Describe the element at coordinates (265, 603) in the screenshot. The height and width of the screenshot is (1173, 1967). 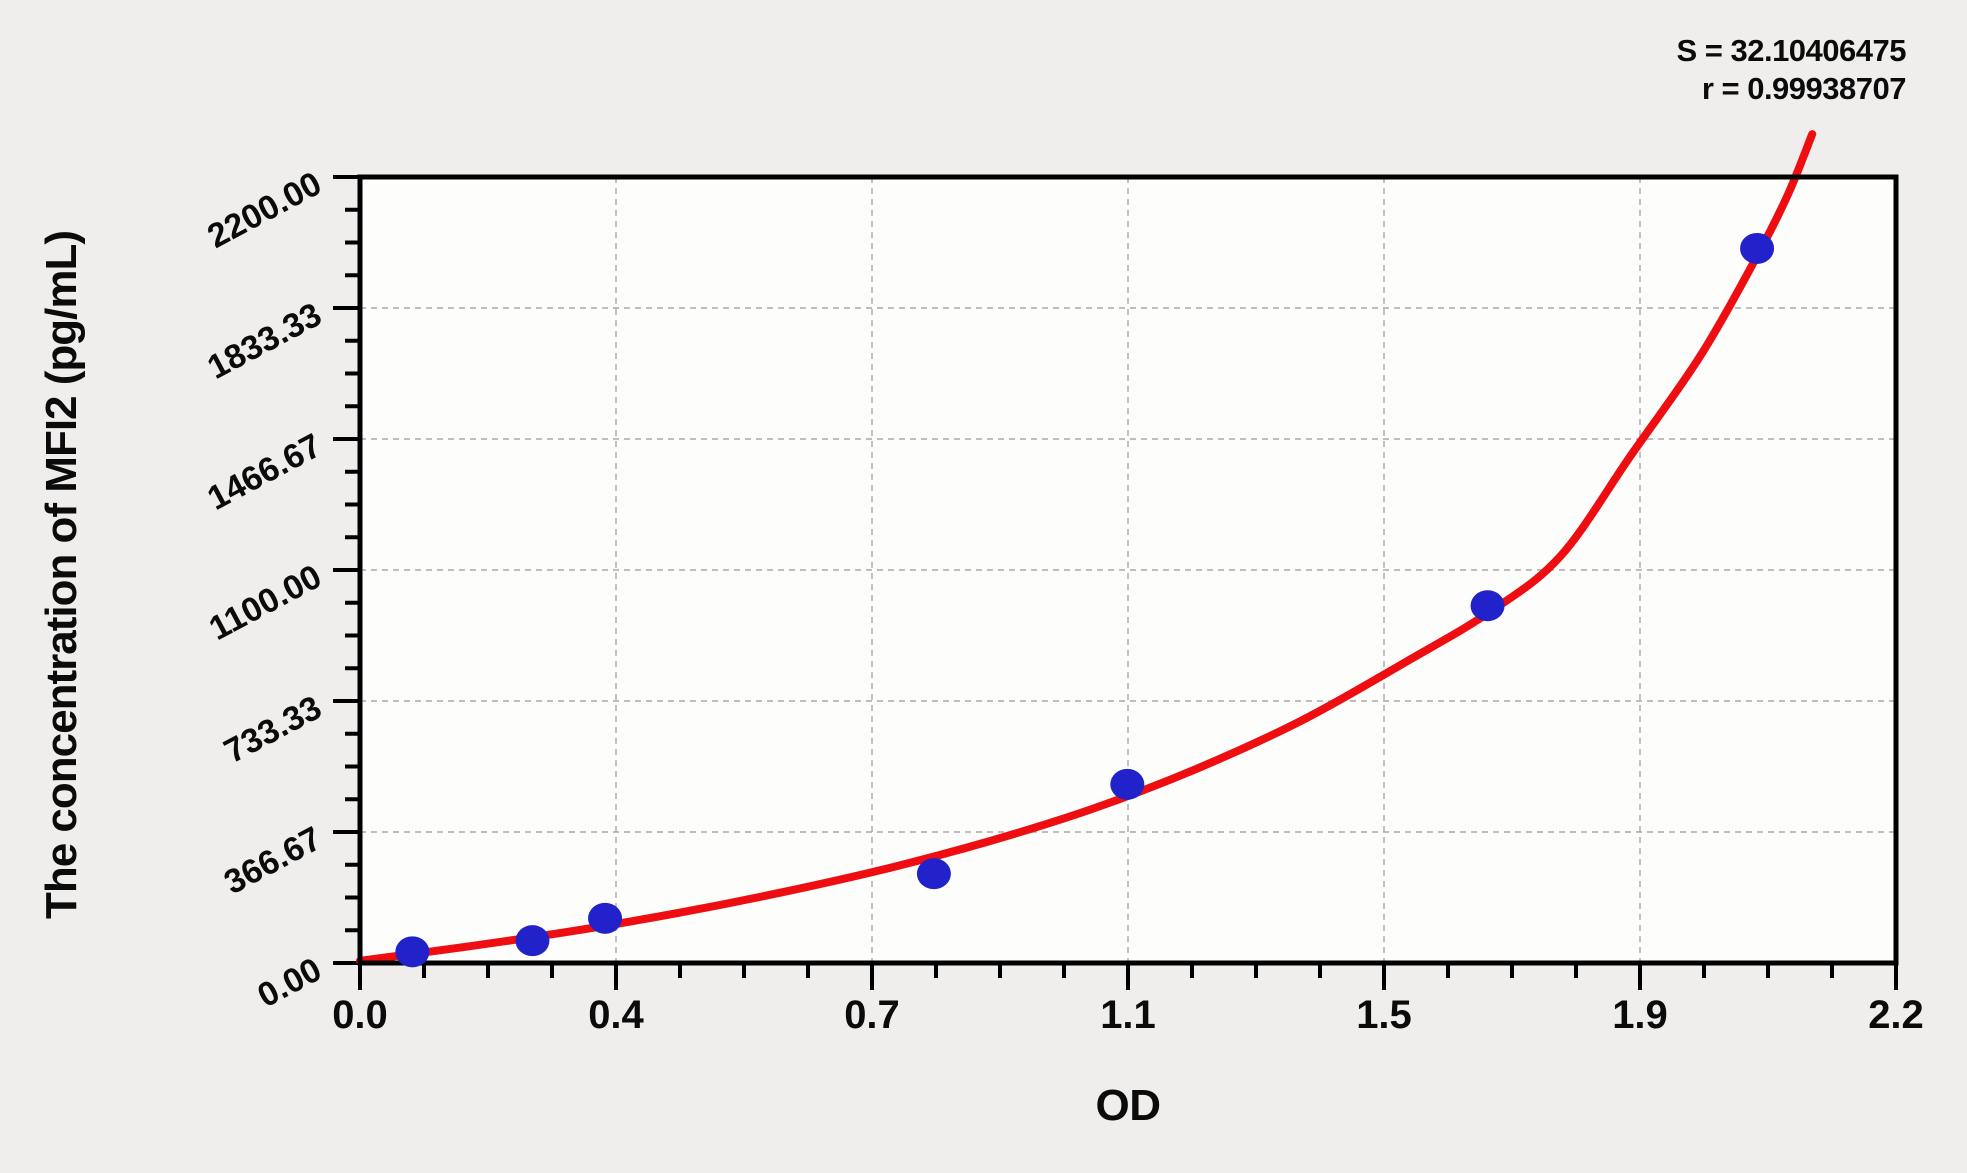
I see `y-tick-label: 1100.00` at that location.